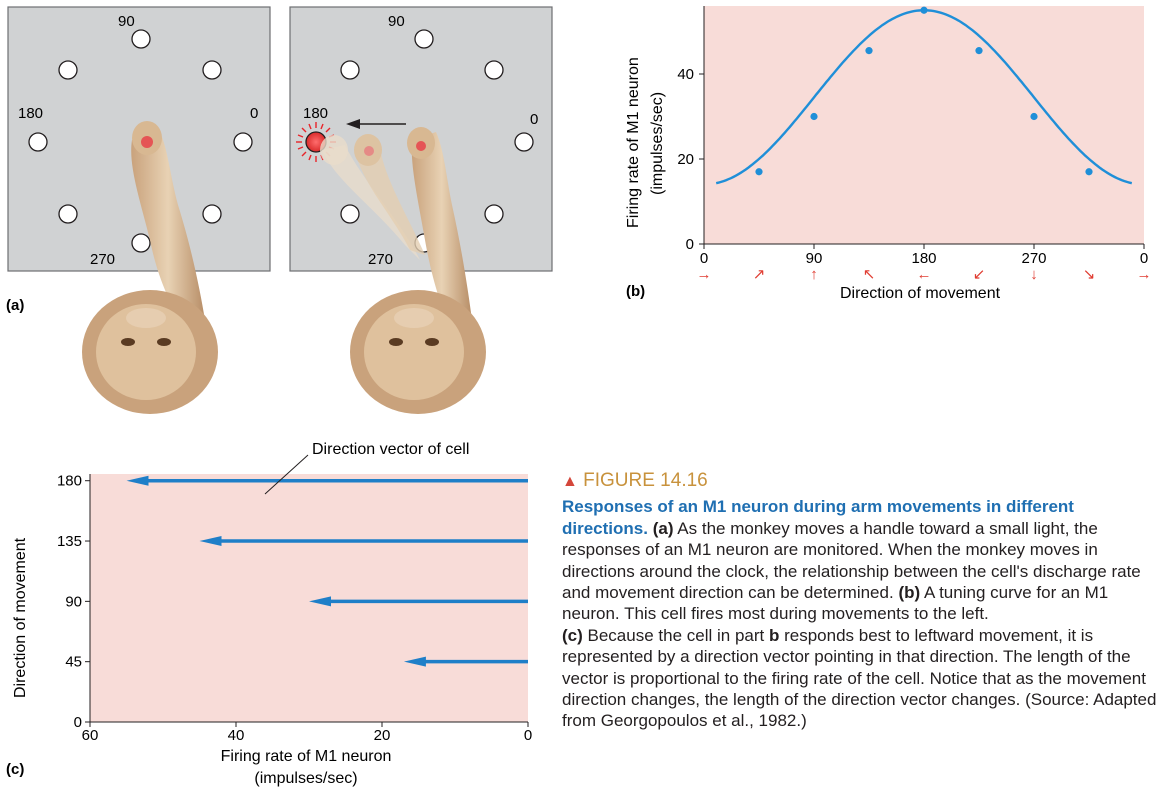 The height and width of the screenshot is (794, 1159). I want to click on y-tick-label: 20, so click(685, 159).